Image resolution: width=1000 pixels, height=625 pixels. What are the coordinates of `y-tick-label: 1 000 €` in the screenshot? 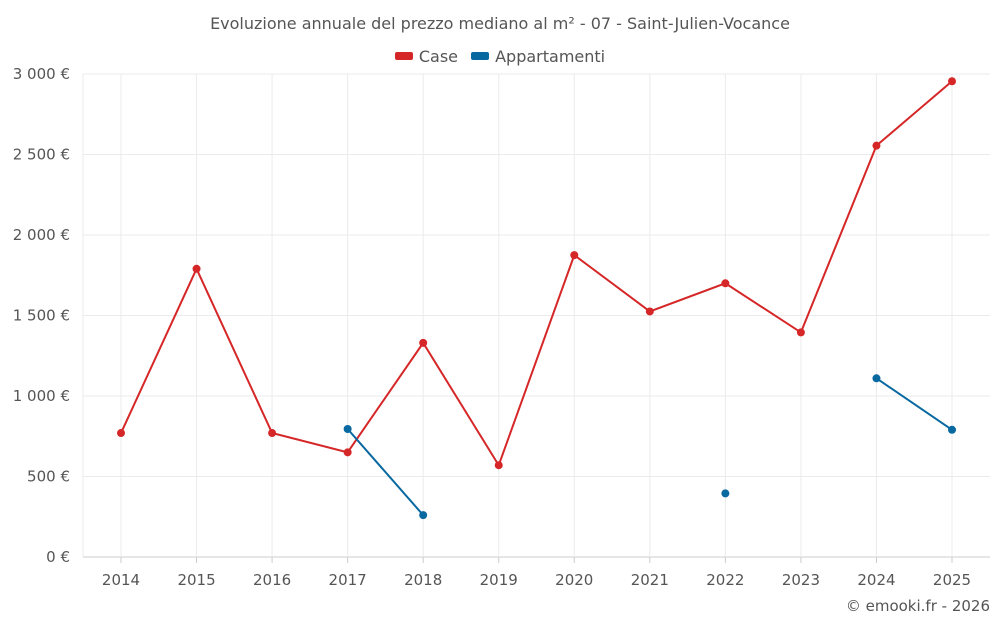 It's located at (41, 396).